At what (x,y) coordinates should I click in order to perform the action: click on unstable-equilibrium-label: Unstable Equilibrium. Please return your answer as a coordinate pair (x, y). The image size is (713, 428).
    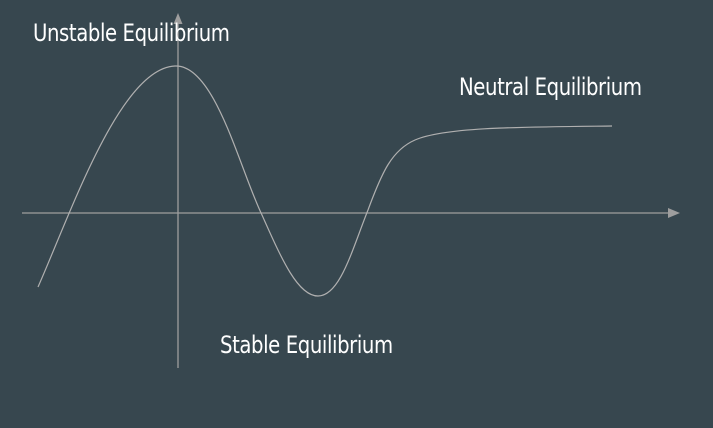
    Looking at the image, I should click on (131, 33).